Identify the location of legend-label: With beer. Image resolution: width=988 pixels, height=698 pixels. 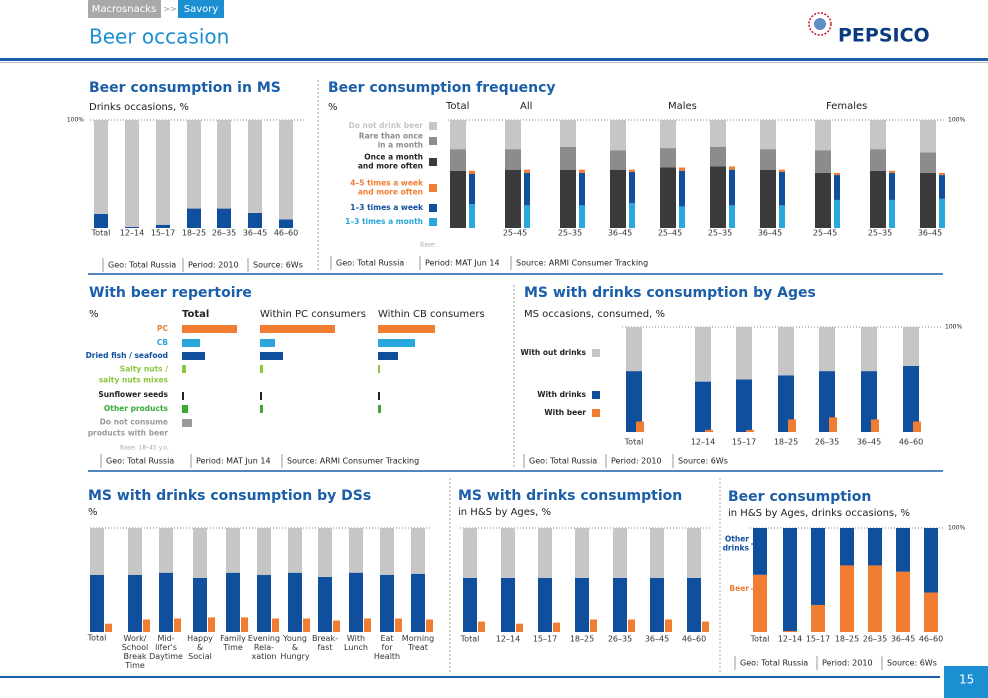
(565, 412).